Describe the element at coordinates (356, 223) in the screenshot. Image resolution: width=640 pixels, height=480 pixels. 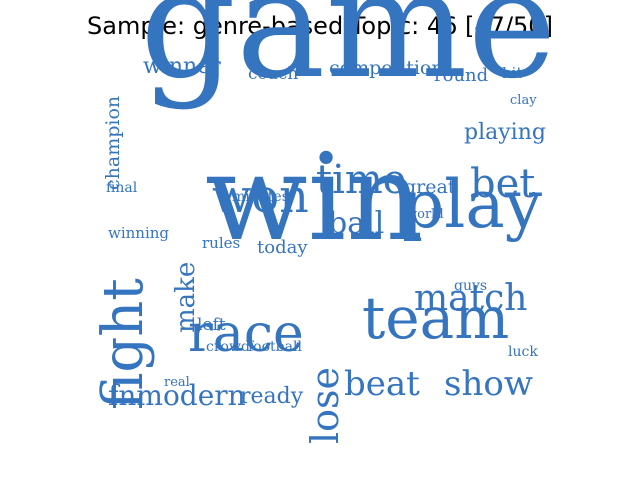
I see `word-ball: ball` at that location.